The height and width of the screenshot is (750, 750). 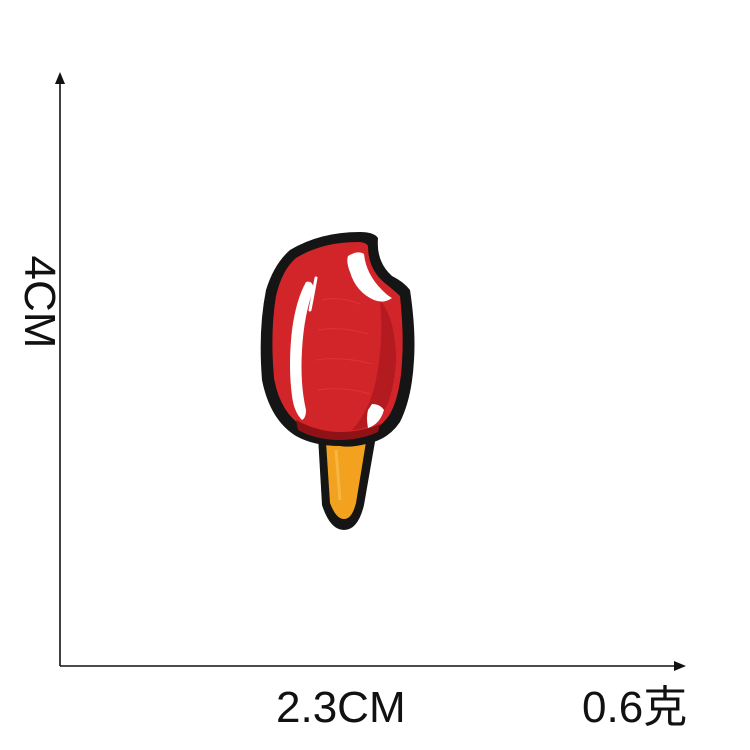 I want to click on weight-label: 0.6克, so click(x=635, y=707).